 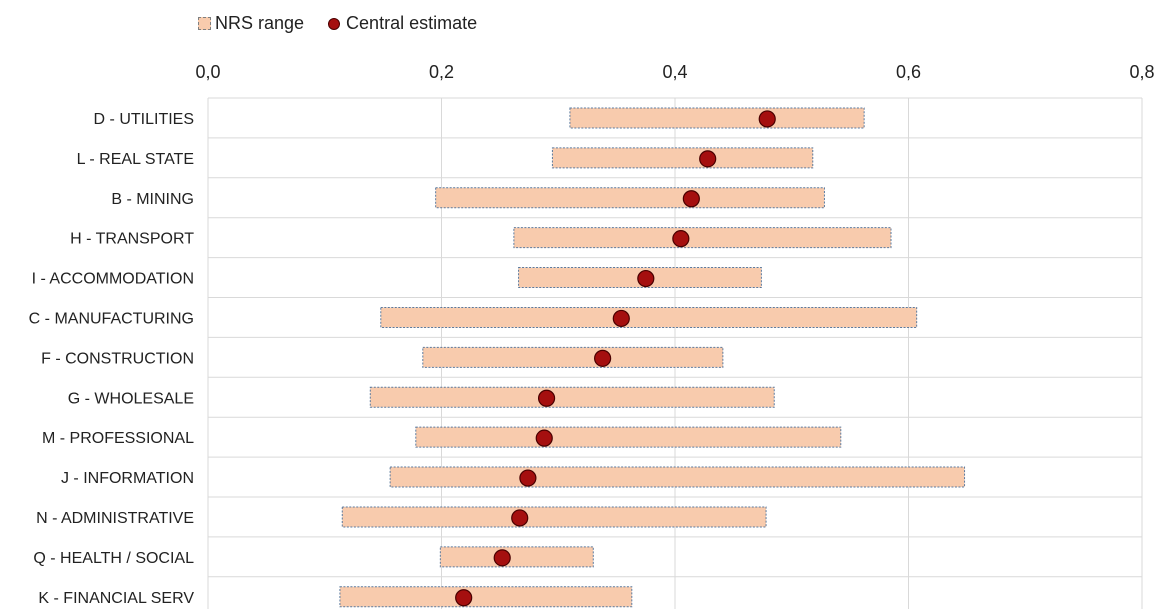 What do you see at coordinates (115, 518) in the screenshot?
I see `category-label: N - ADMINISTRATIVE` at bounding box center [115, 518].